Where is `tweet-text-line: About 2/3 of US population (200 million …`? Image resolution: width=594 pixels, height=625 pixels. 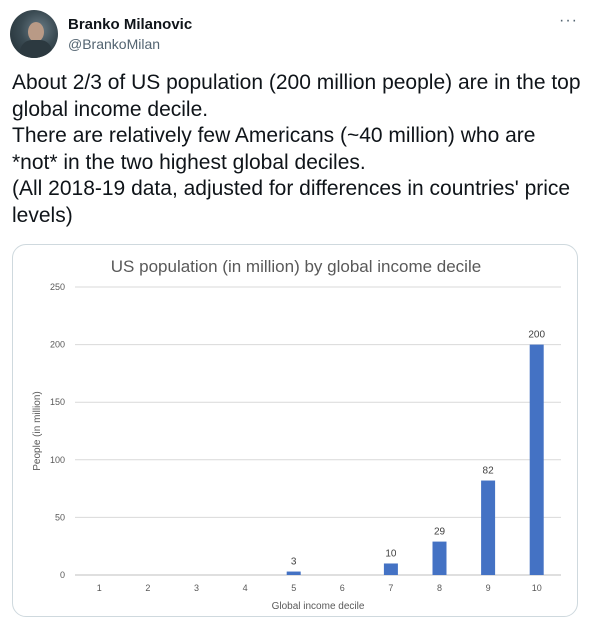
tweet-text-line: About 2/3 of US population (200 million … is located at coordinates (296, 96).